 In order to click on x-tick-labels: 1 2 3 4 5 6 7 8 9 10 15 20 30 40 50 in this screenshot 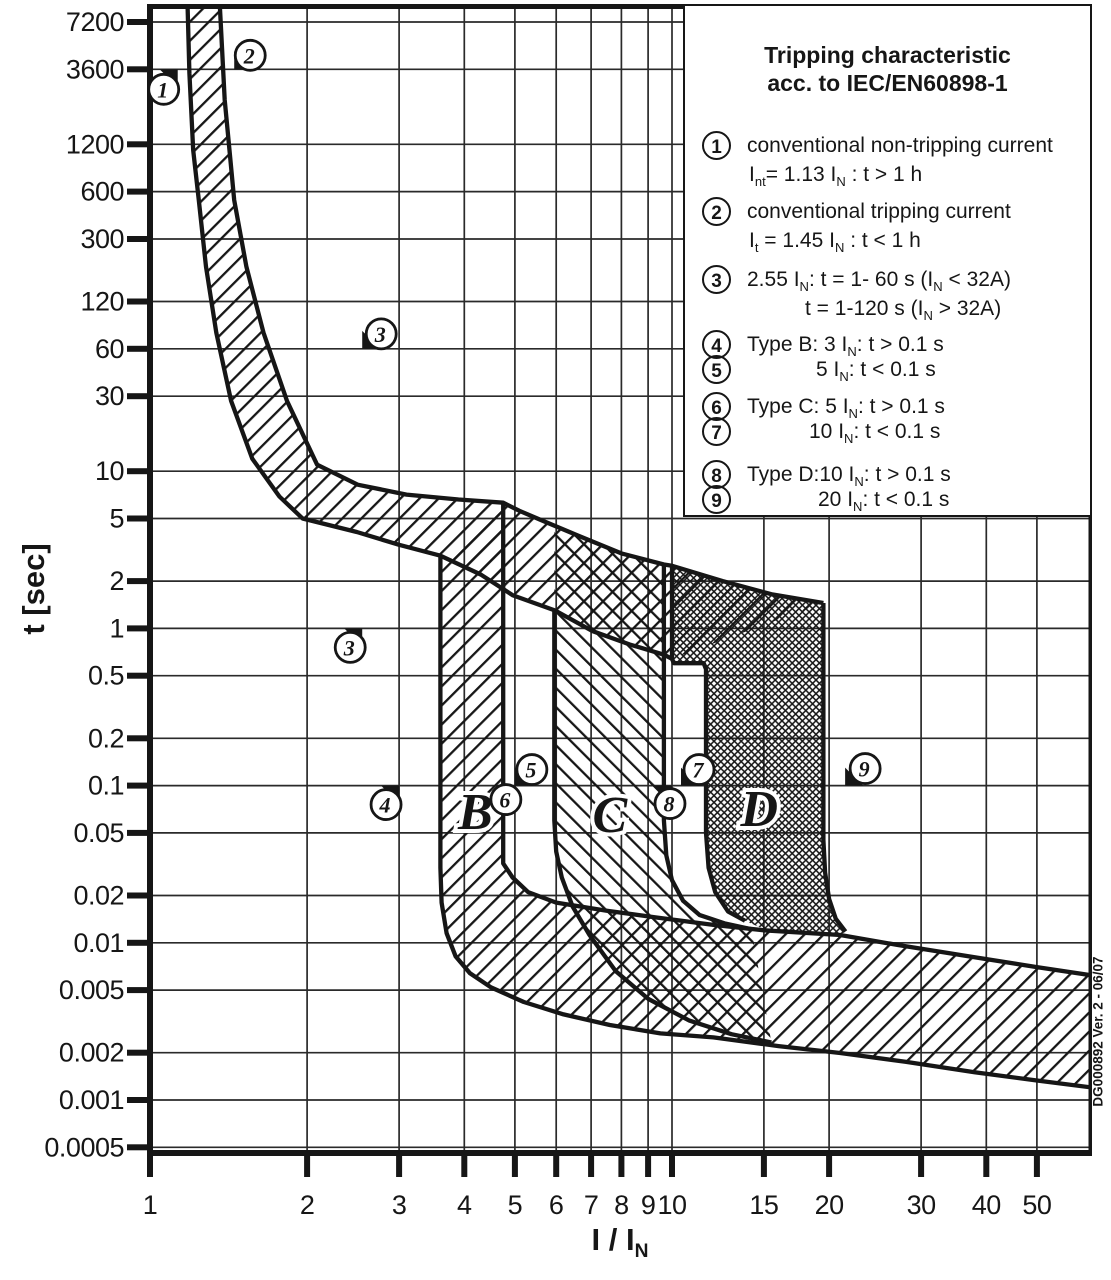, I will do `click(597, 1205)`.